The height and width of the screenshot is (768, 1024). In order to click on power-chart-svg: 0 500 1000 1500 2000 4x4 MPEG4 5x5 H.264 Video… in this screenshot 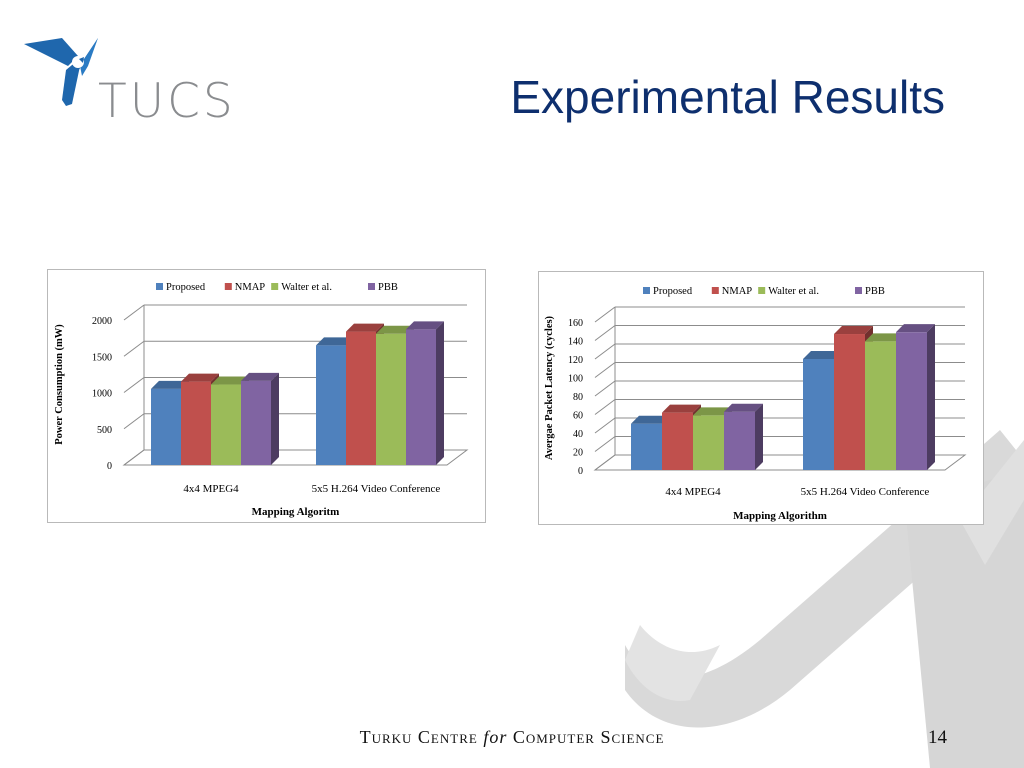, I will do `click(261, 400)`.